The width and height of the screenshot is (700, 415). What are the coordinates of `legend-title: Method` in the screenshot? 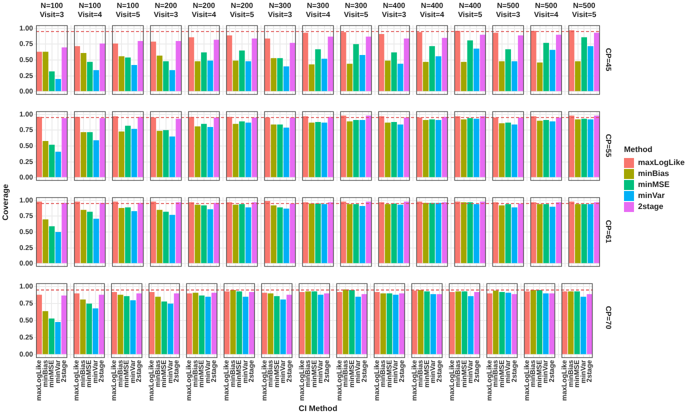 It's located at (639, 149).